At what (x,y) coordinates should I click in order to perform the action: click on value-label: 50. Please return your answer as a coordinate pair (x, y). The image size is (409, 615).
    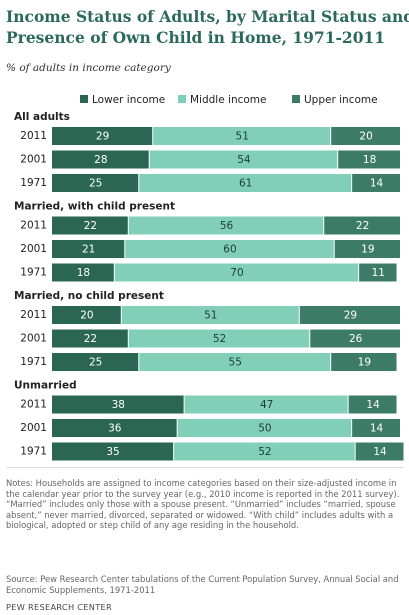
    Looking at the image, I should click on (264, 429).